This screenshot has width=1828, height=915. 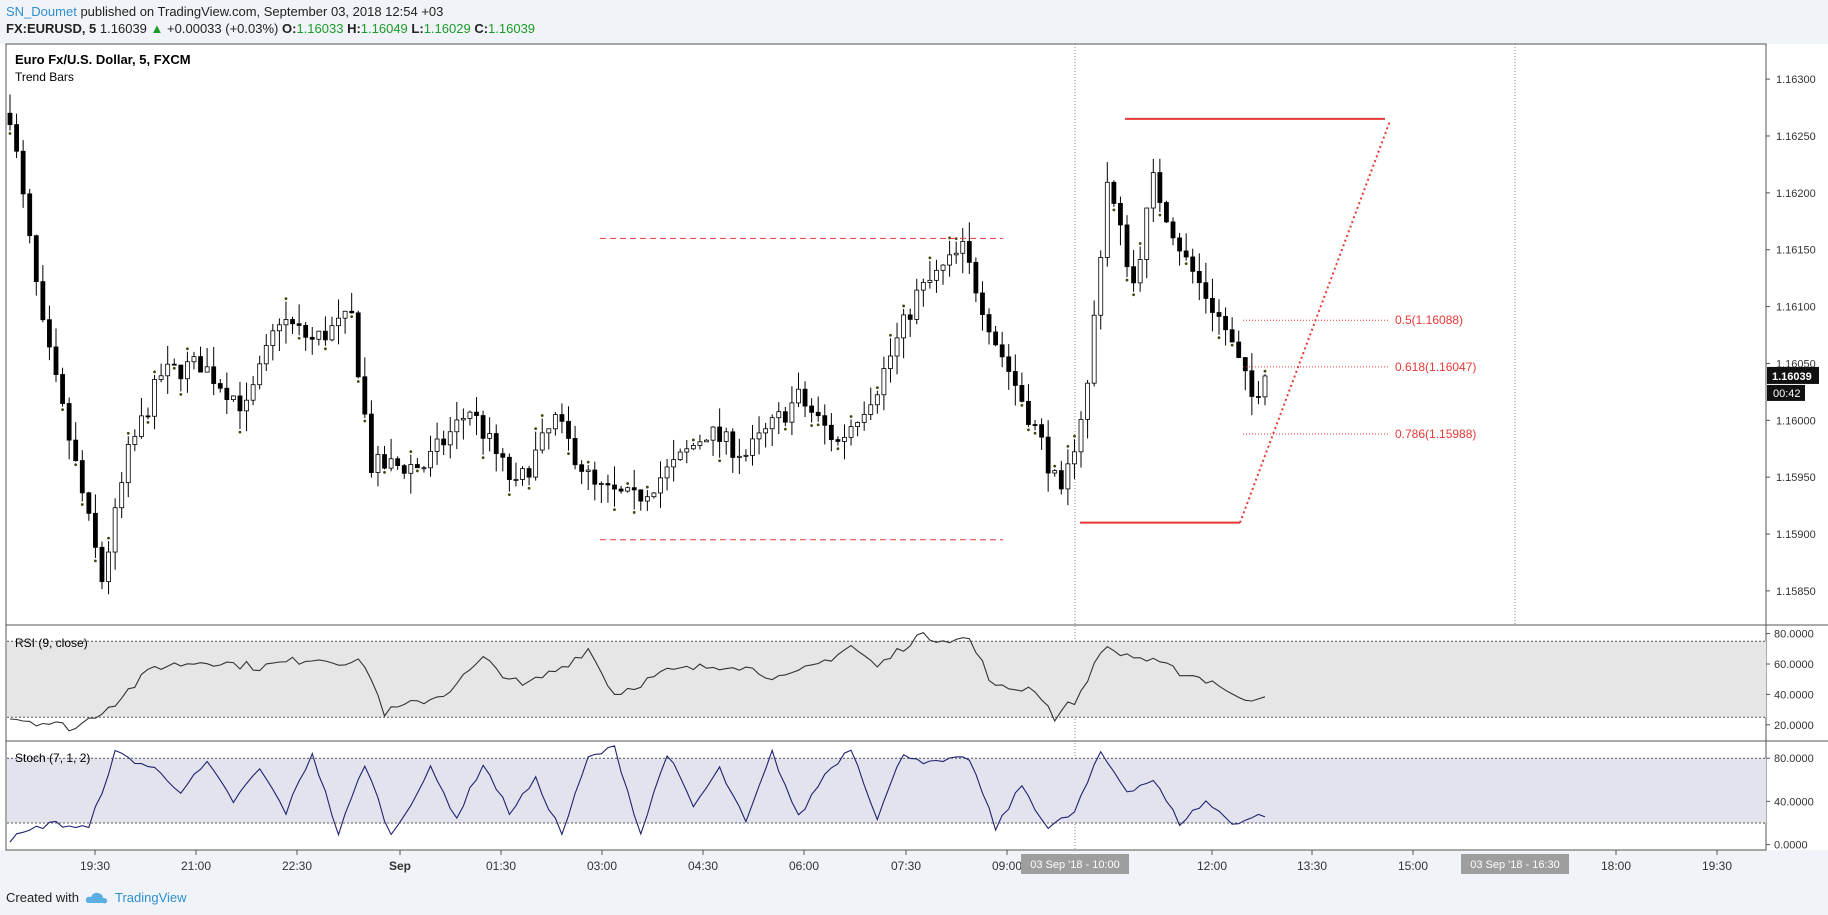 What do you see at coordinates (157, 28) in the screenshot?
I see `change-up-icon: ▲` at bounding box center [157, 28].